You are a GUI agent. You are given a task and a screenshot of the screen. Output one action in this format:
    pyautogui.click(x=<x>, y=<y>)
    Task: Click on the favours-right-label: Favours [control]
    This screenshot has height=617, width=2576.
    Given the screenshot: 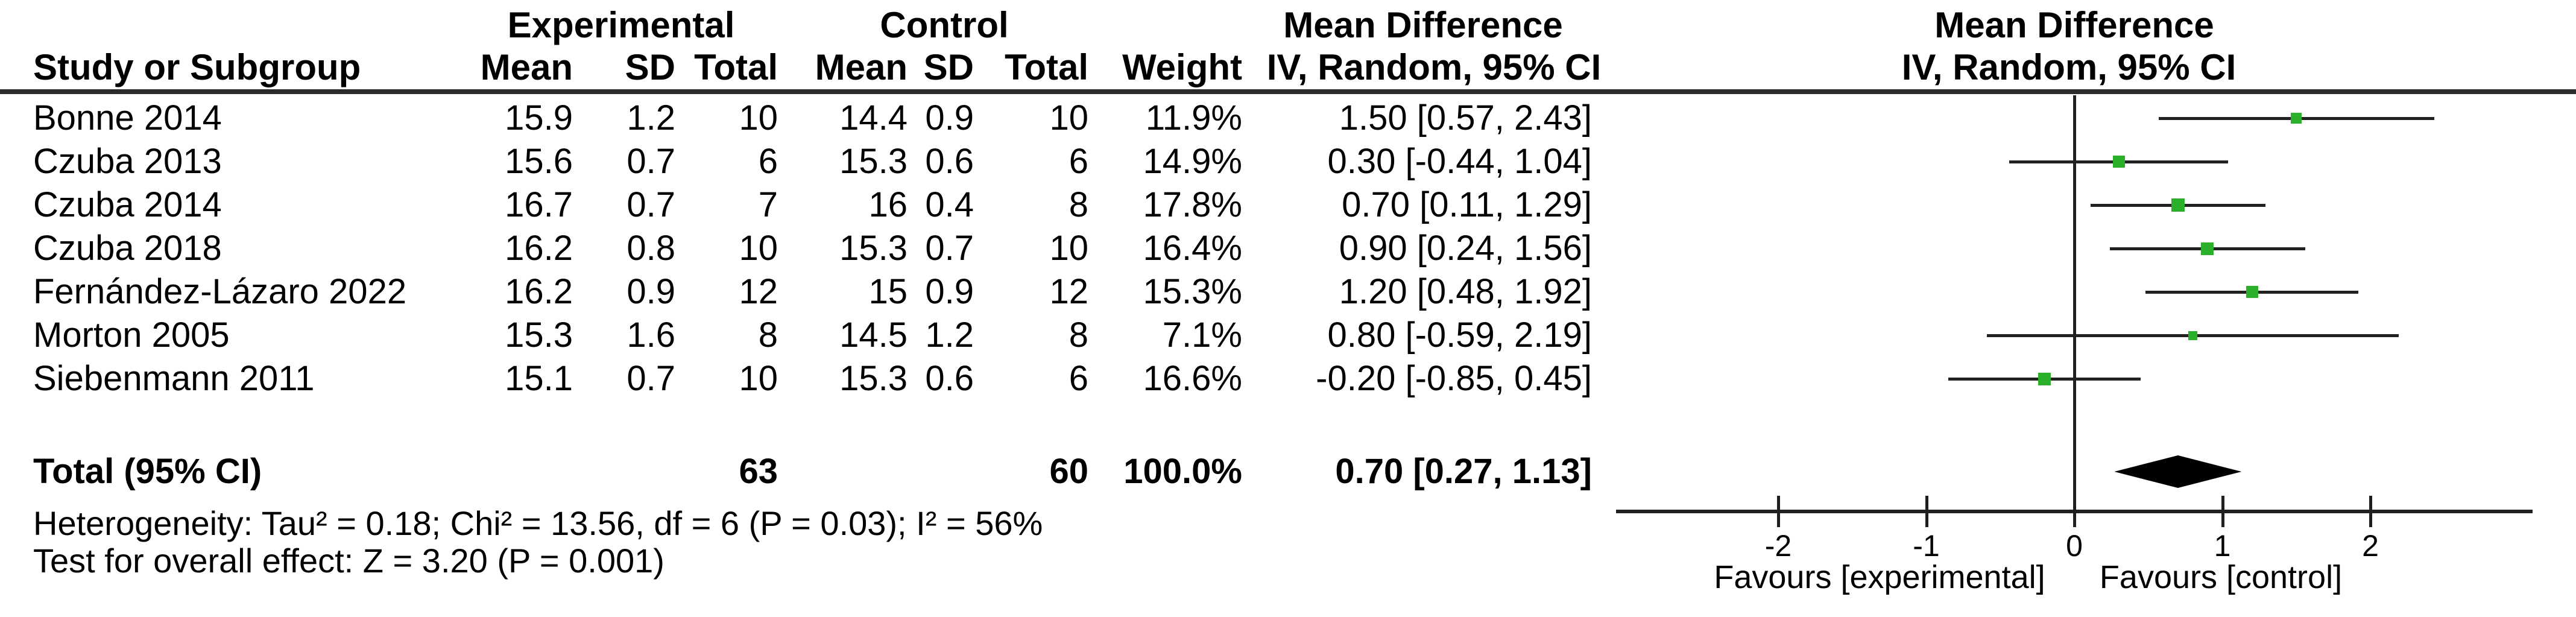 What is the action you would take?
    pyautogui.click(x=2221, y=577)
    